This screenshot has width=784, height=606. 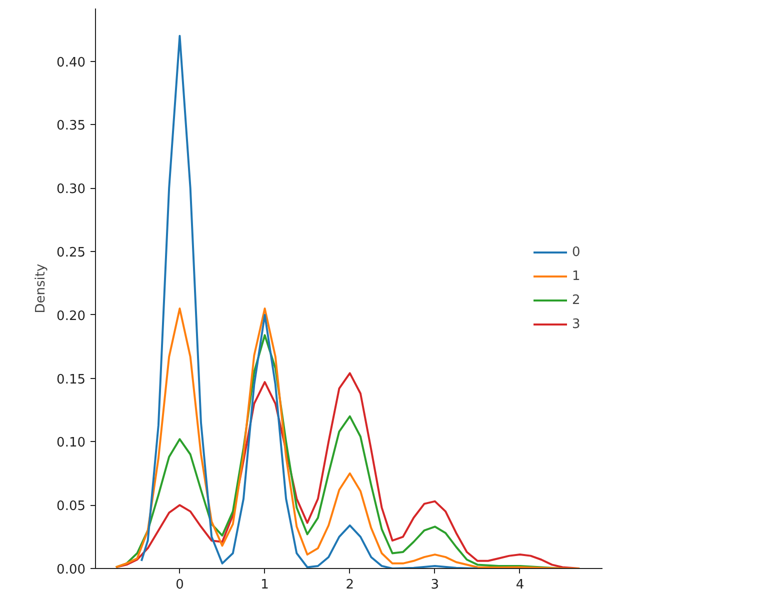 I want to click on x-tick-label: 0, so click(x=180, y=585).